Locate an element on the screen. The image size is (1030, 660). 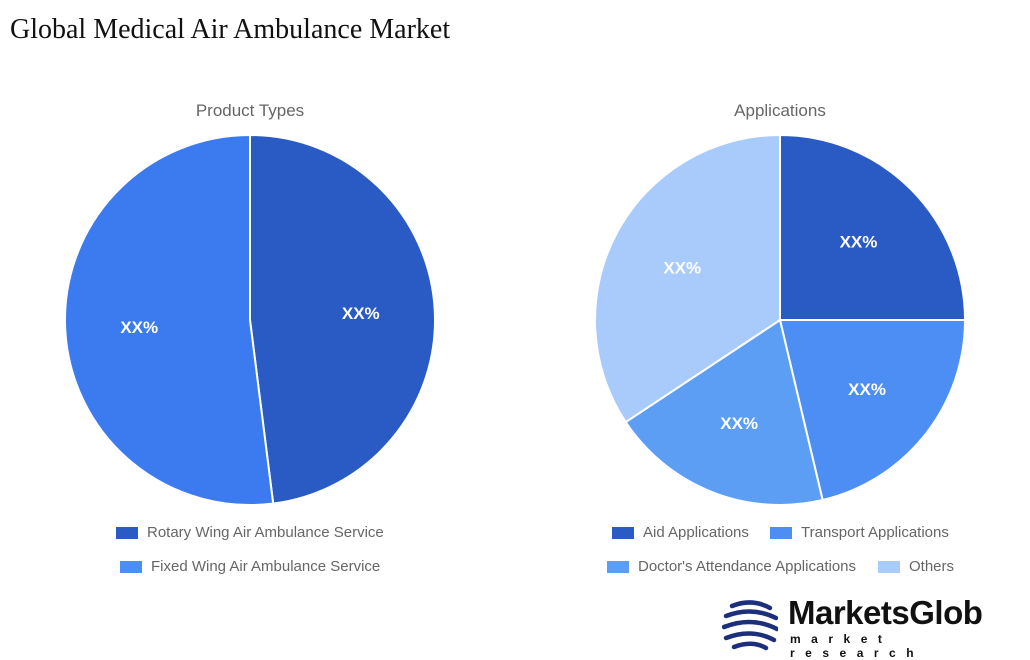
globe-logo-icon is located at coordinates (750, 624).